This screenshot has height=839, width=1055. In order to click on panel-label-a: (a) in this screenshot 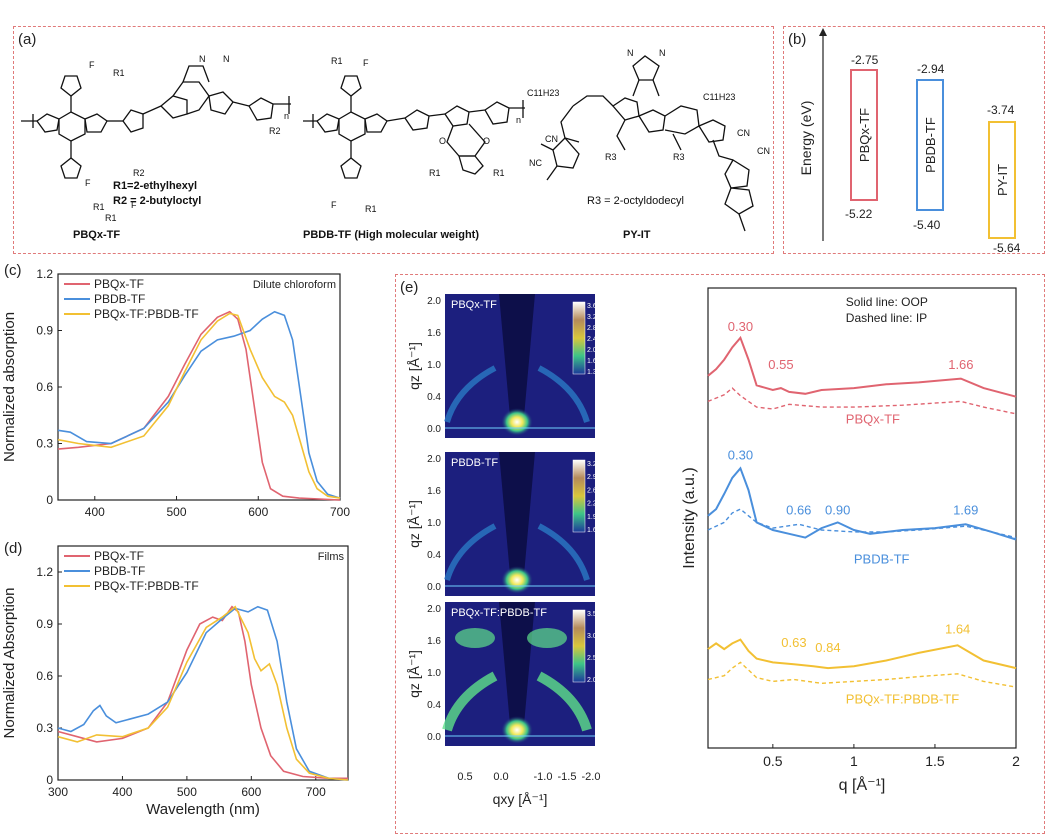, I will do `click(27, 39)`.